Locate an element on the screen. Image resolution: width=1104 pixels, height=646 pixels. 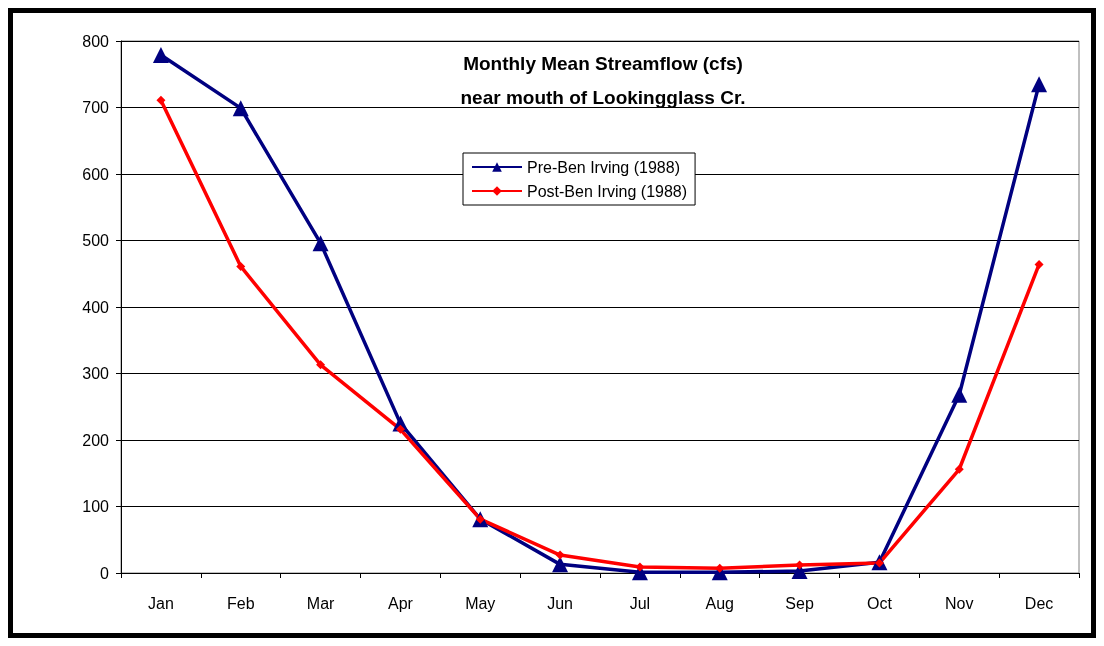
x-tick-label: Apr is located at coordinates (400, 603).